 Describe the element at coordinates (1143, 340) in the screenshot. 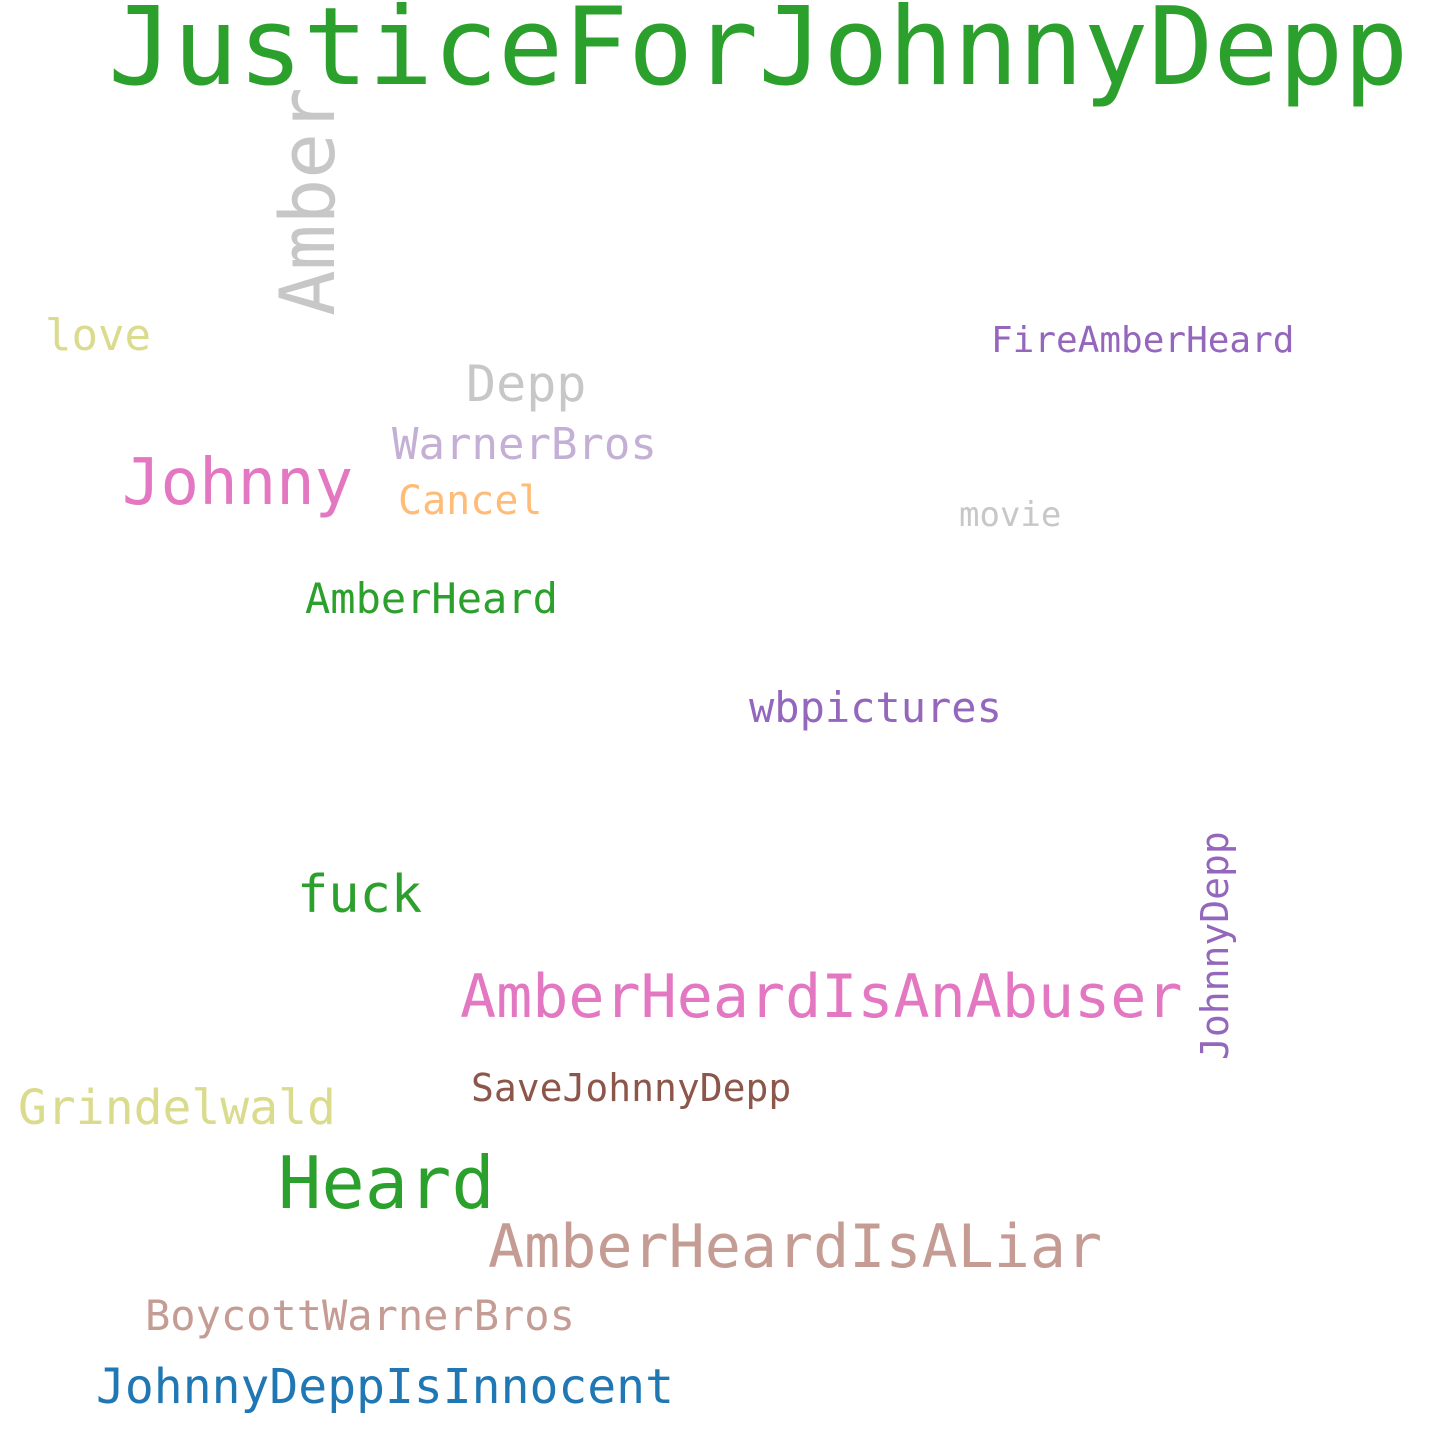

I see `word-fire-amber-heard: FireAmberHeard` at that location.